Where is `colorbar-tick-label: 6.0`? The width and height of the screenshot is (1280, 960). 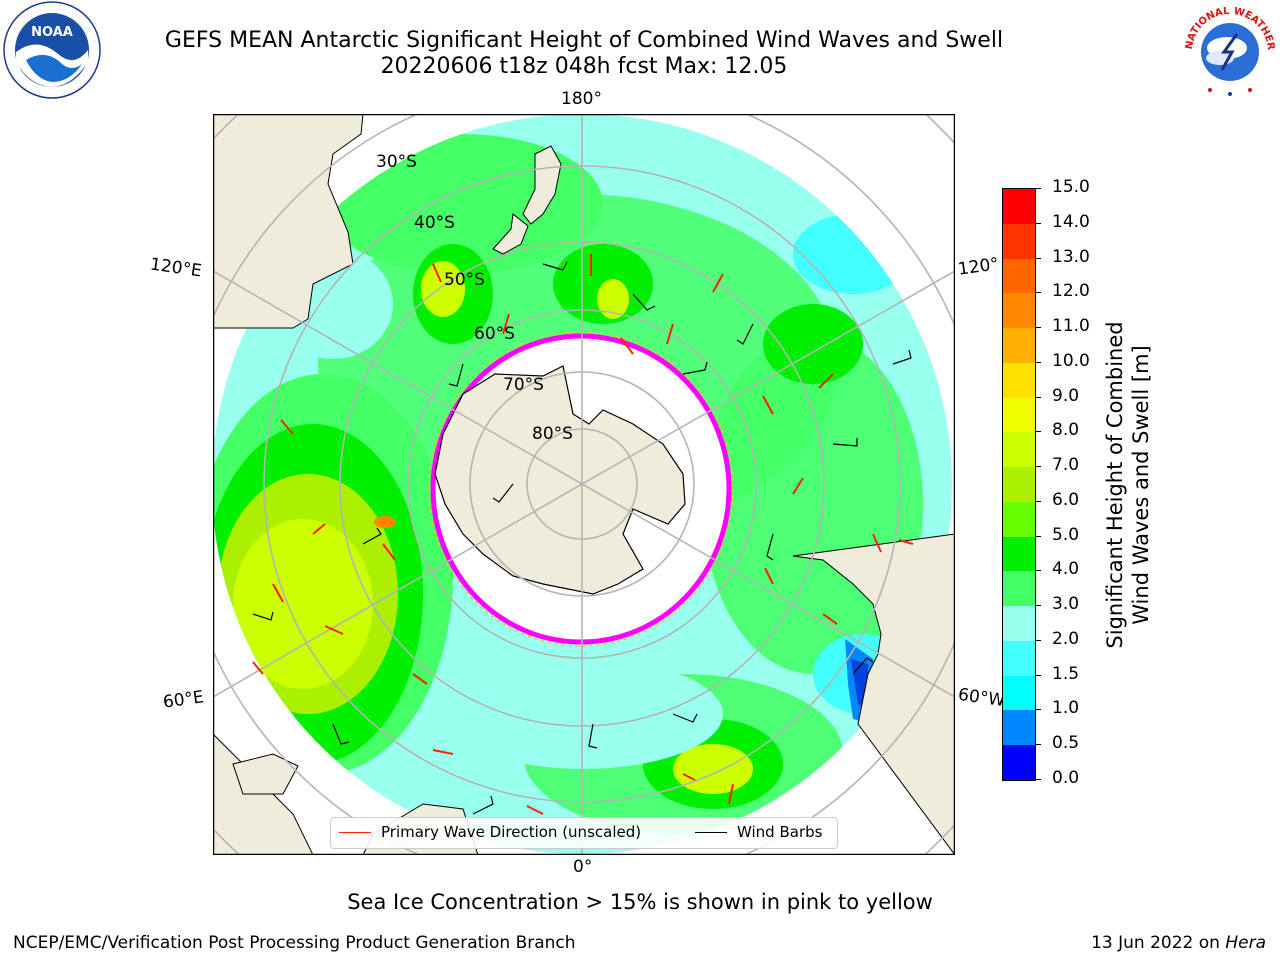 colorbar-tick-label: 6.0 is located at coordinates (1066, 499).